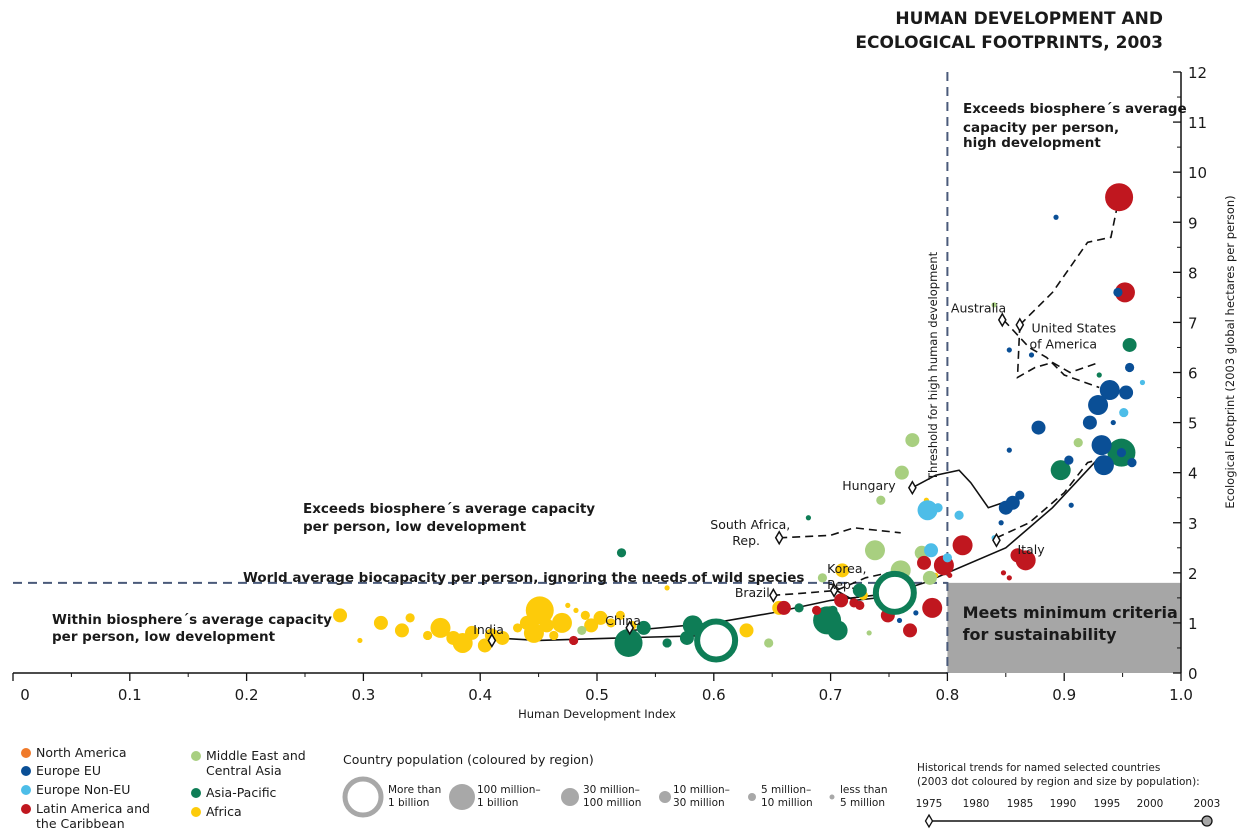 The width and height of the screenshot is (1248, 836). I want to click on population-legend-label: More than, so click(414, 790).